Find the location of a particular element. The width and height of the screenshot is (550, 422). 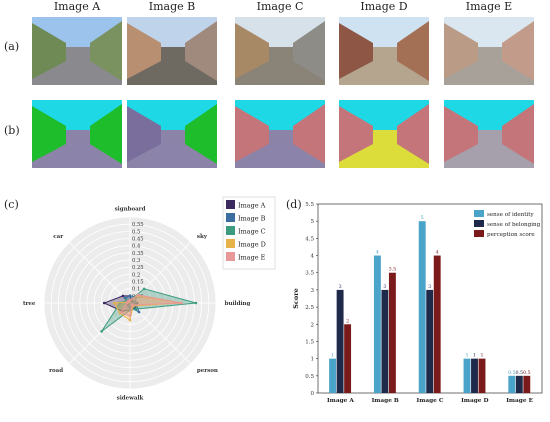

radar-axis-label-sky: sky is located at coordinates (202, 237).